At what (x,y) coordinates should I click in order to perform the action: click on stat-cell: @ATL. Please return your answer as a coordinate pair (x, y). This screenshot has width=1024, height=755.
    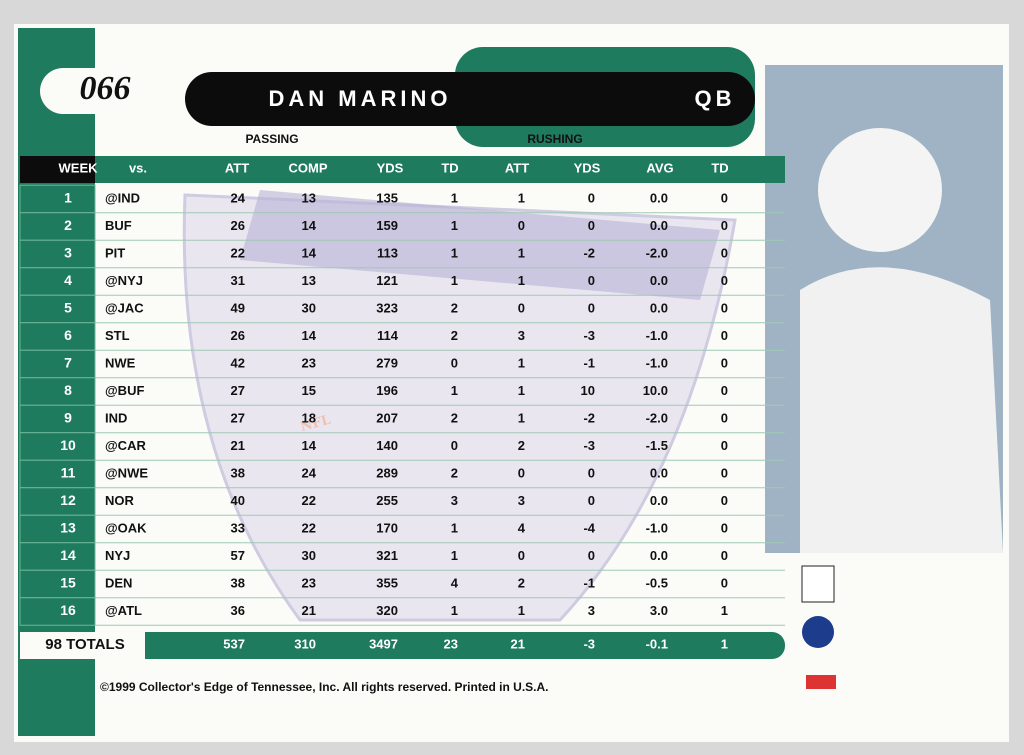
    Looking at the image, I should click on (123, 610).